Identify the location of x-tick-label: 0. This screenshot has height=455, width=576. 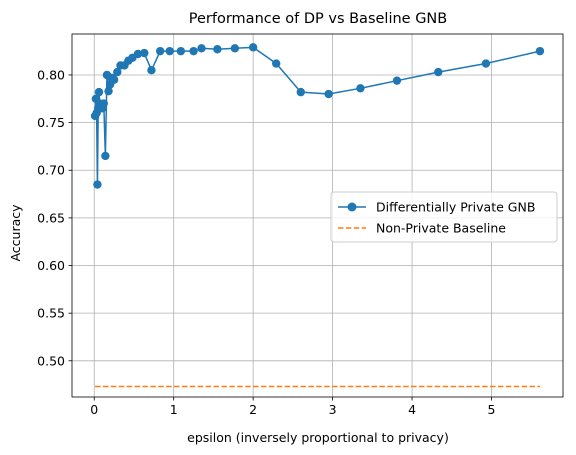
(94, 409).